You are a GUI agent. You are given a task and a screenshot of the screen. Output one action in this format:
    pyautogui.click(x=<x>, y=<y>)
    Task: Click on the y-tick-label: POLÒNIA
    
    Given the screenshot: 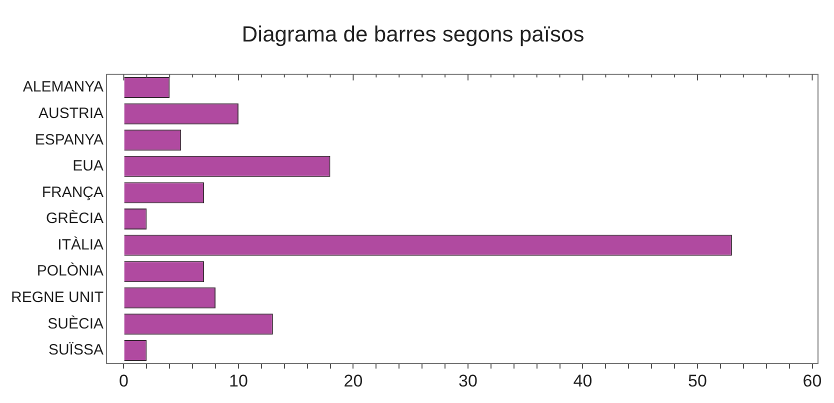 What is the action you would take?
    pyautogui.click(x=70, y=271)
    